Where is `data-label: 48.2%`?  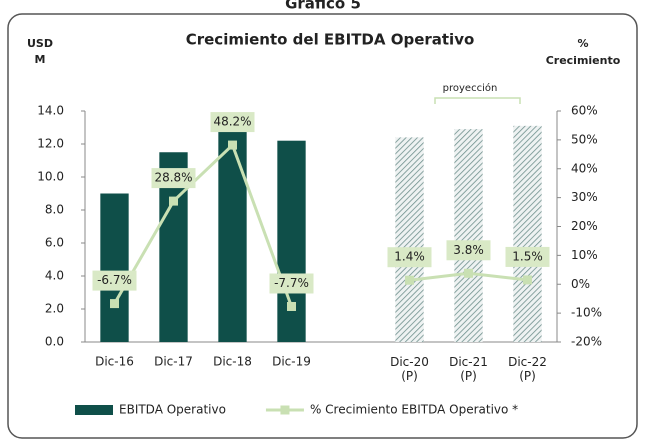
data-label: 48.2% is located at coordinates (232, 122).